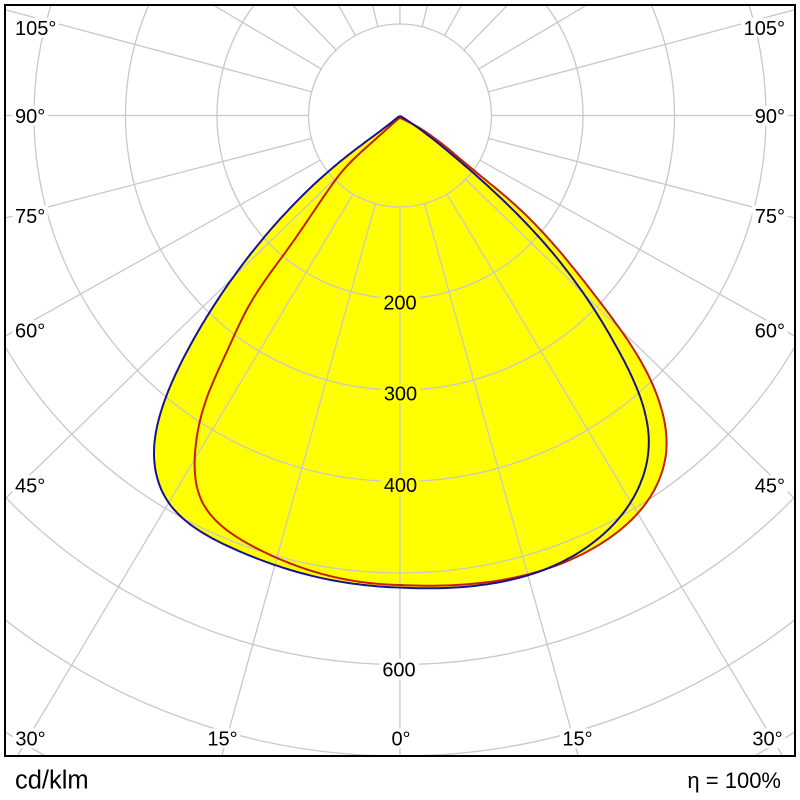  Describe the element at coordinates (400, 740) in the screenshot. I see `svg-text: 0°` at that location.